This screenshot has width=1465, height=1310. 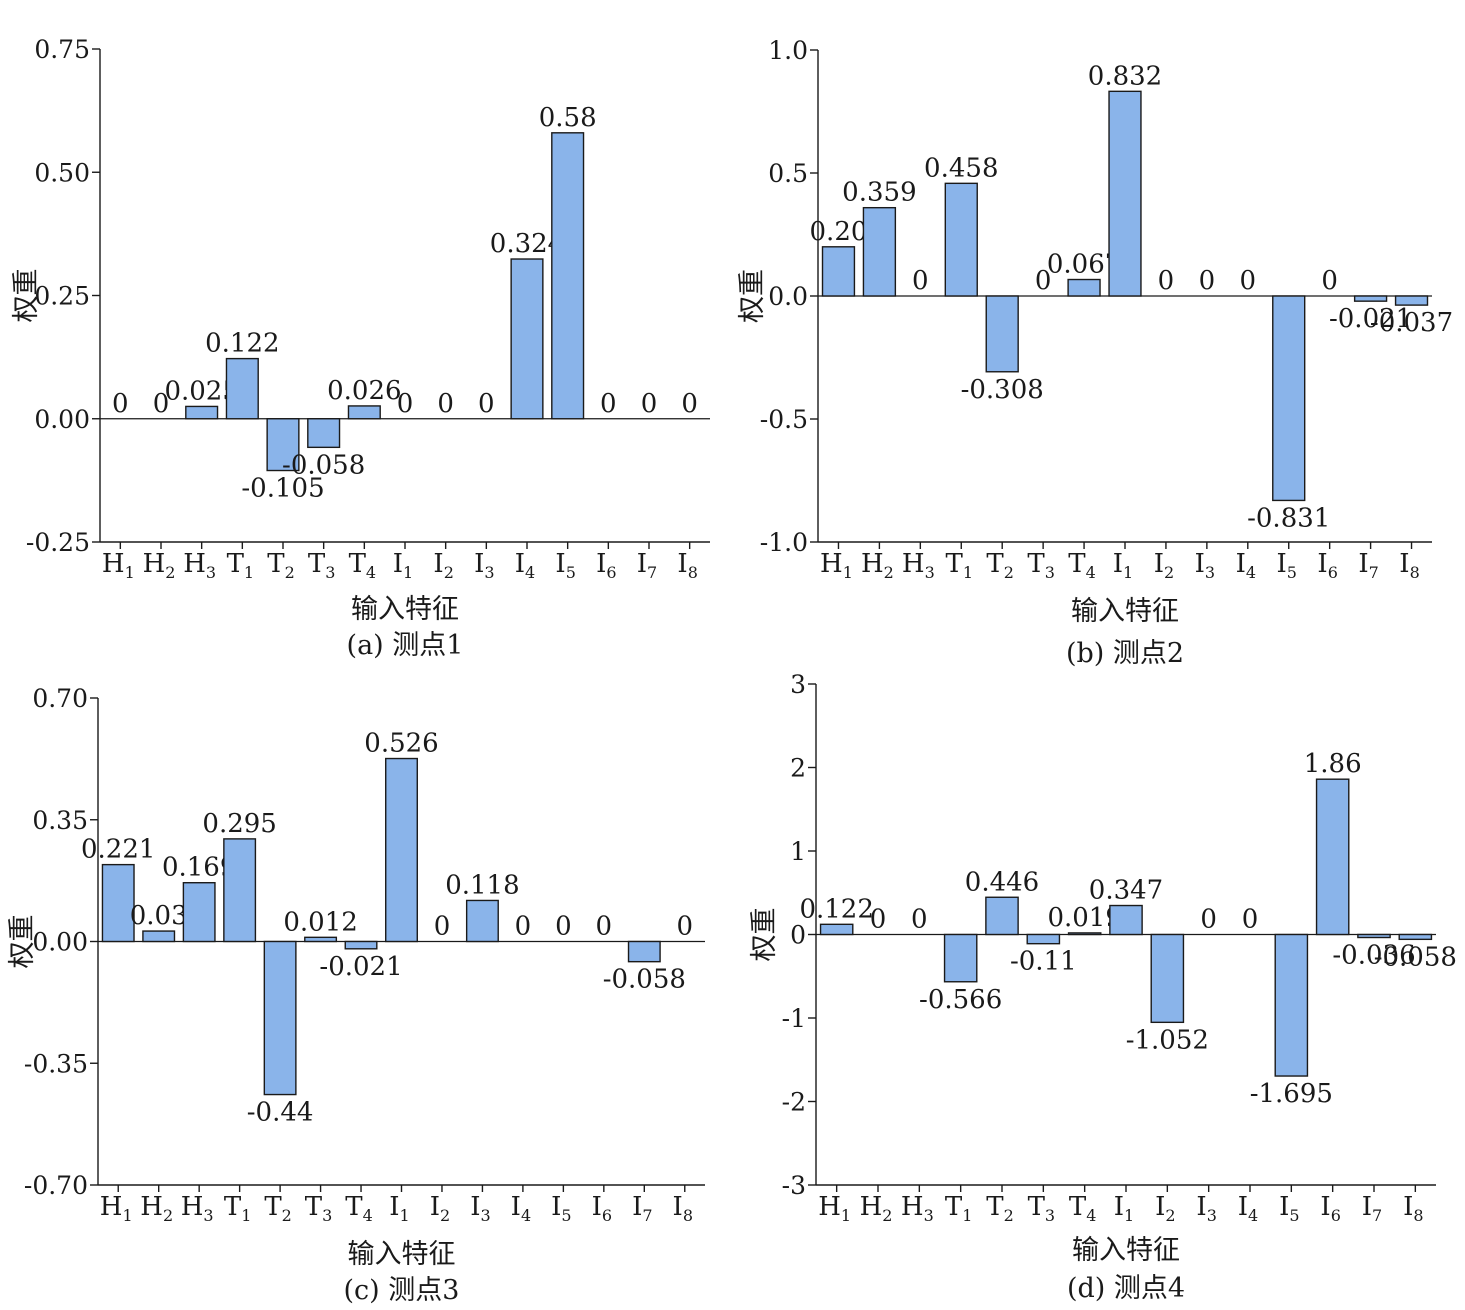 I want to click on y-tick-label: 0.25, so click(x=62, y=296).